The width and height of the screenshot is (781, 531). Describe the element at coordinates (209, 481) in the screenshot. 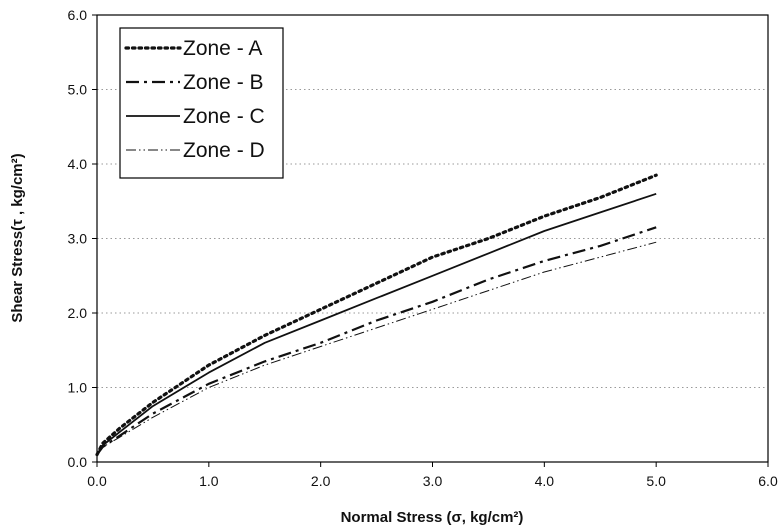

I see `x-tick-label: 1.0` at that location.